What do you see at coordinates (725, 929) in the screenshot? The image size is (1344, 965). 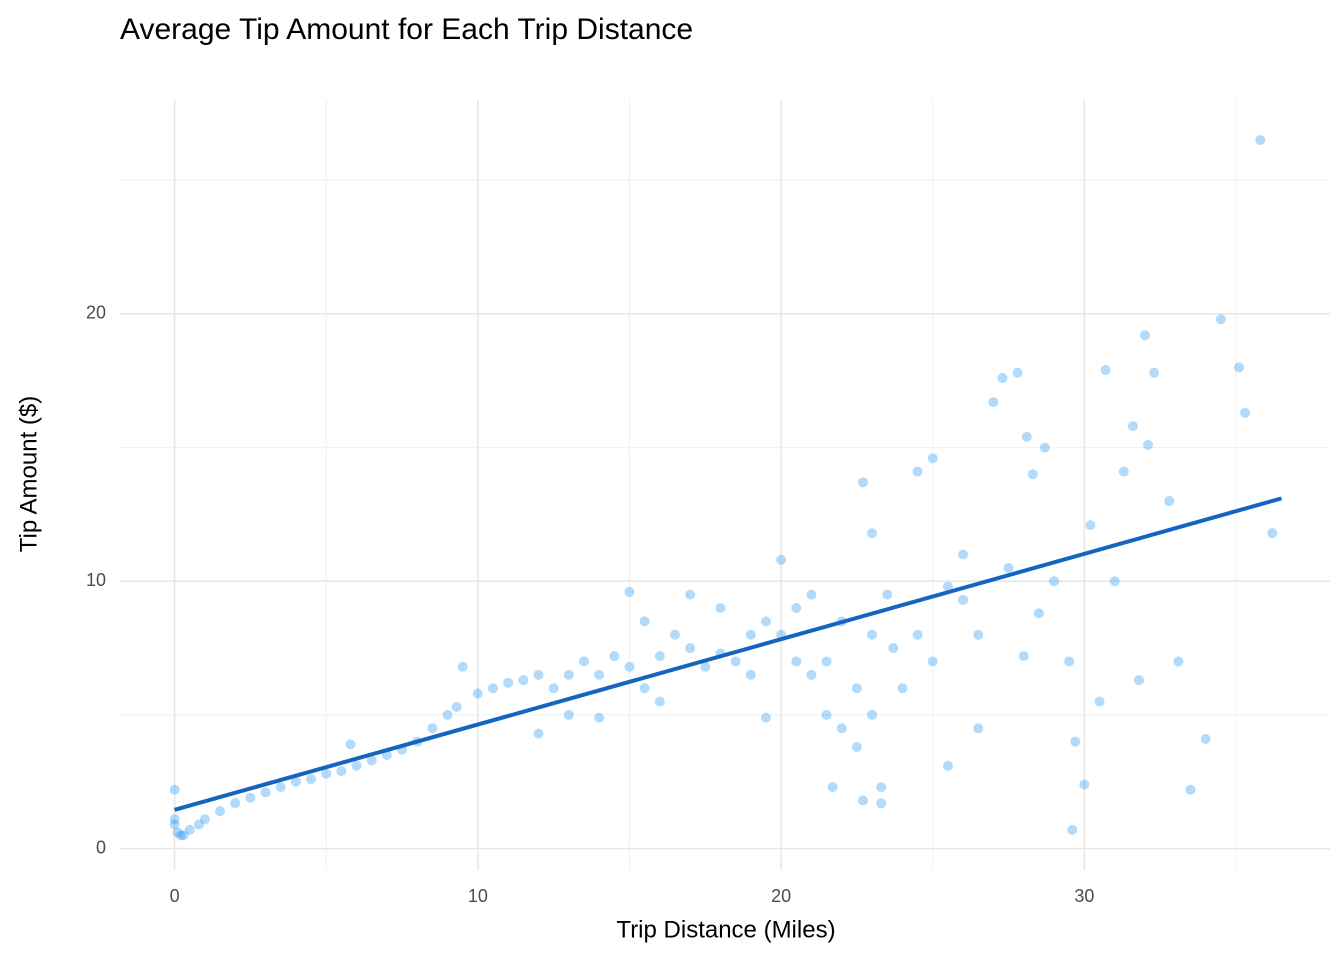 I see `x-axis-label: Trip Distance (Miles)` at bounding box center [725, 929].